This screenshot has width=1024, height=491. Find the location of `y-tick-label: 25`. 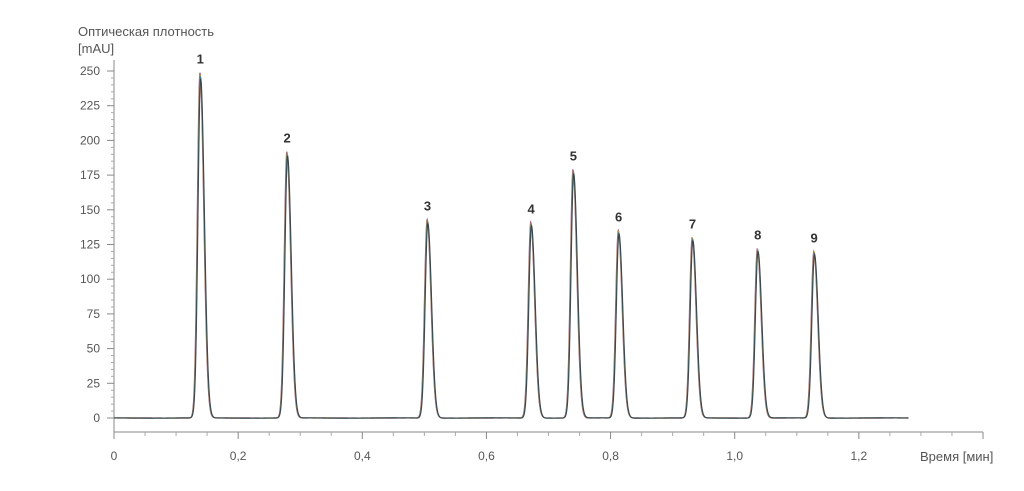

y-tick-label: 25 is located at coordinates (94, 383).